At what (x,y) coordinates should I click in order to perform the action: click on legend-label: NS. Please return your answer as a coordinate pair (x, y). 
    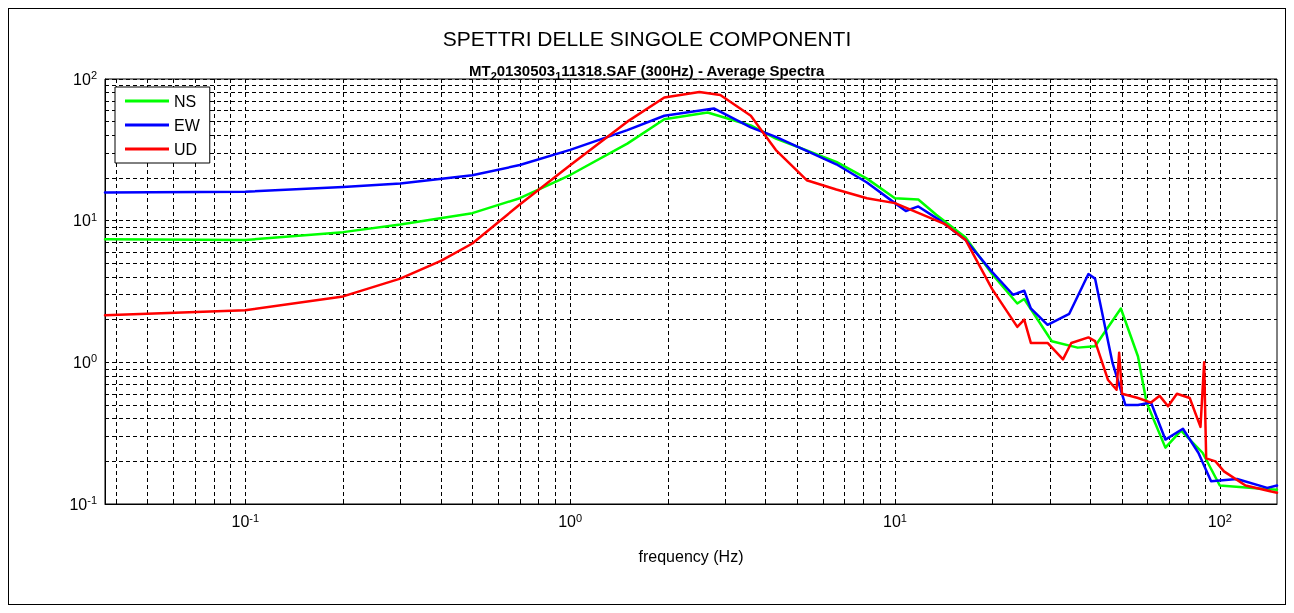
    Looking at the image, I should click on (185, 101).